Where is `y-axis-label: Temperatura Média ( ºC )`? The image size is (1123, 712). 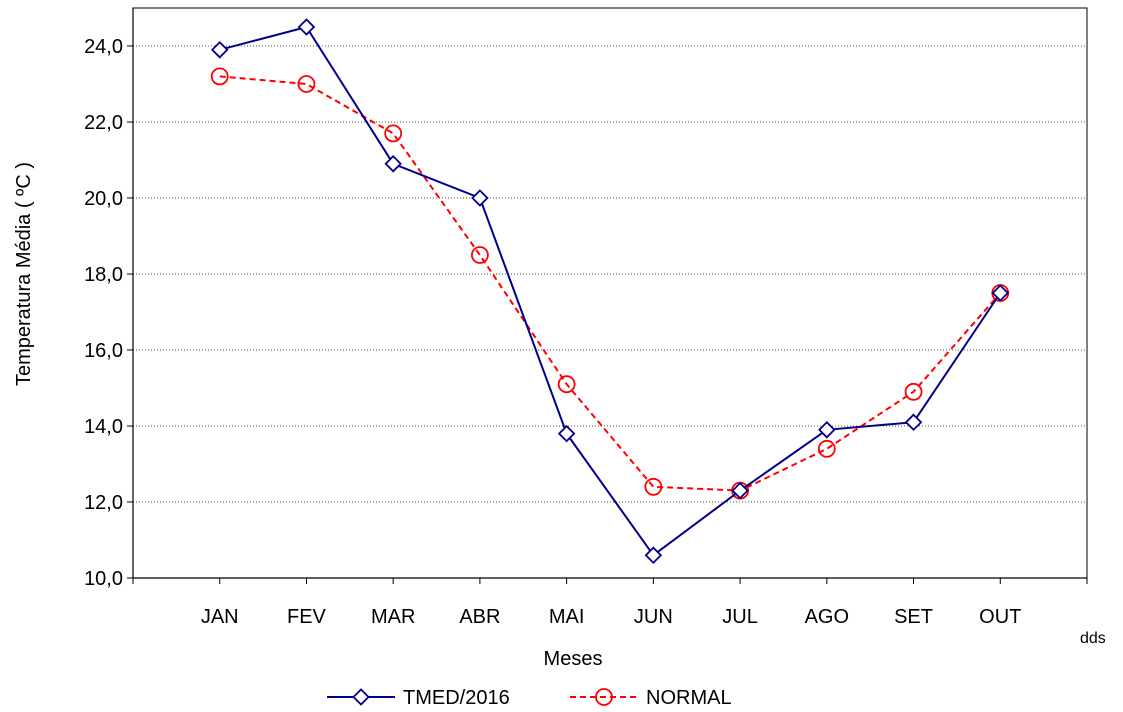
y-axis-label: Temperatura Média ( ºC ) is located at coordinates (24, 274).